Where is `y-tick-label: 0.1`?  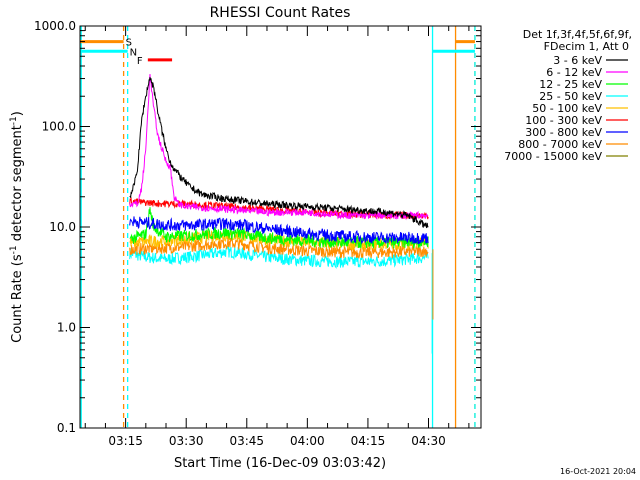
y-tick-label: 0.1 is located at coordinates (66, 428).